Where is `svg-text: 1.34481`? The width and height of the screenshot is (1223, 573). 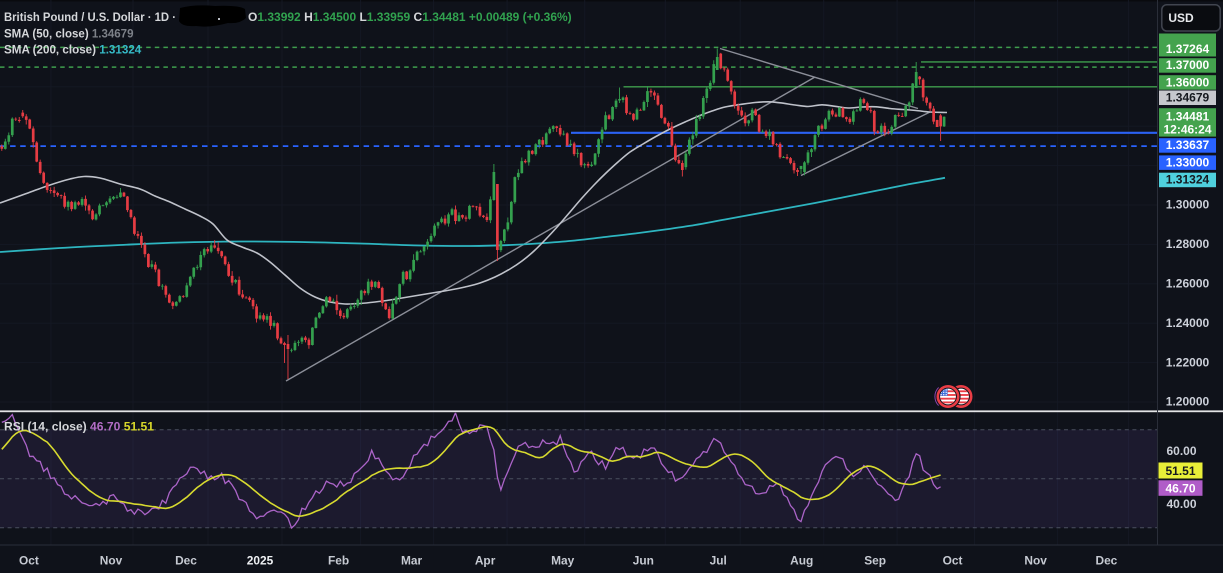 svg-text: 1.34481 is located at coordinates (1188, 117).